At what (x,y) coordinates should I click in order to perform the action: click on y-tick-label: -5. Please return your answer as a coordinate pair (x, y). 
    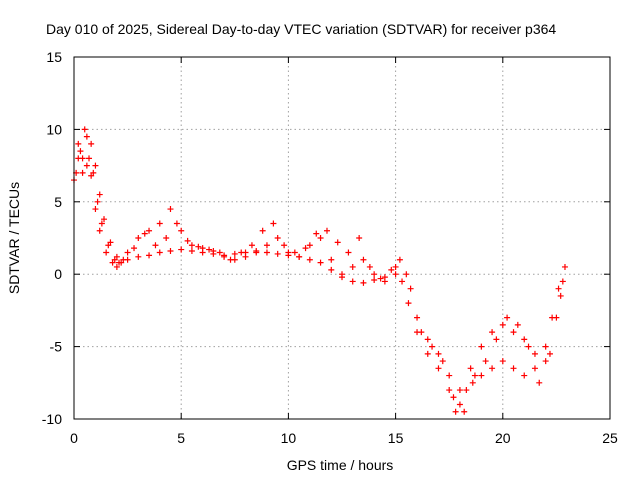
    Looking at the image, I should click on (56, 347).